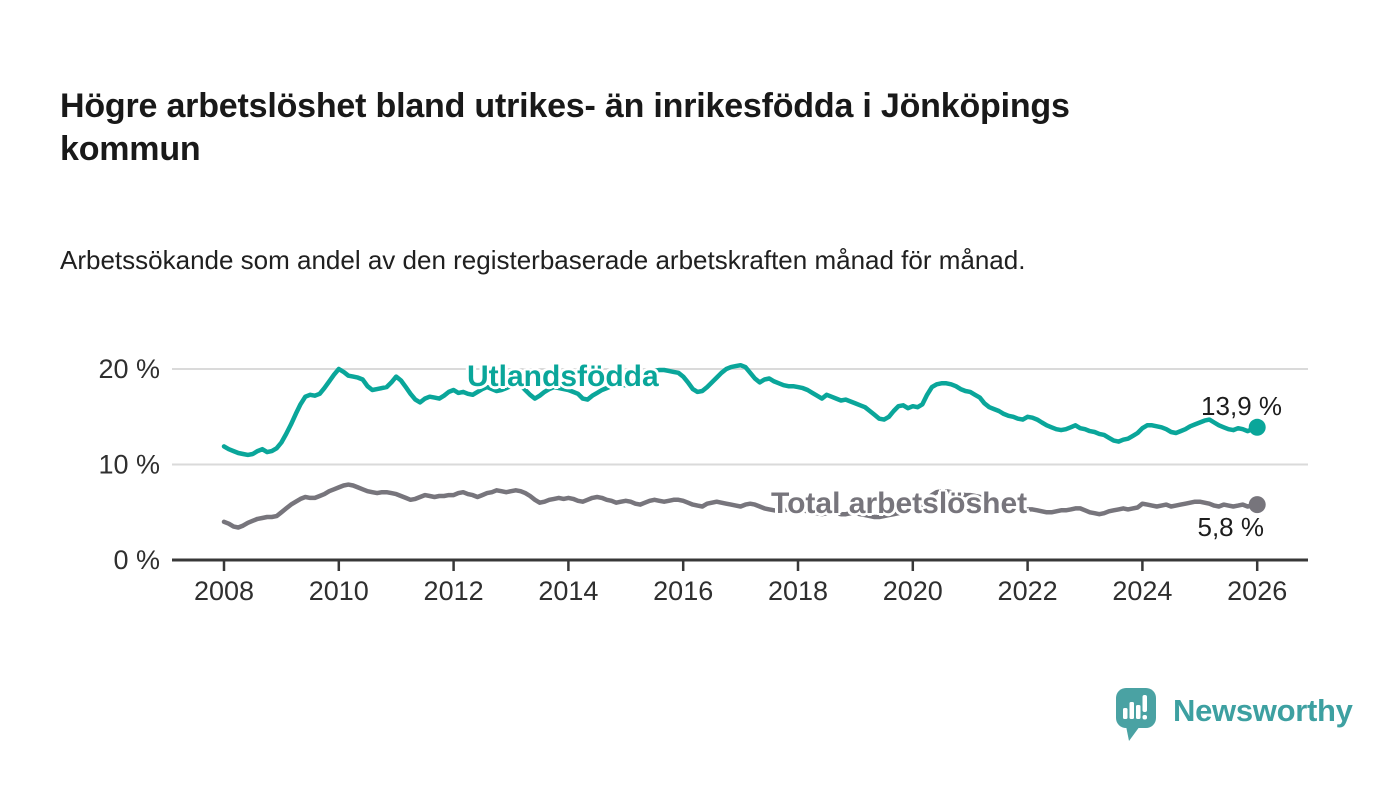 This screenshot has height=794, width=1400. I want to click on x-tick-label: 2016, so click(683, 591).